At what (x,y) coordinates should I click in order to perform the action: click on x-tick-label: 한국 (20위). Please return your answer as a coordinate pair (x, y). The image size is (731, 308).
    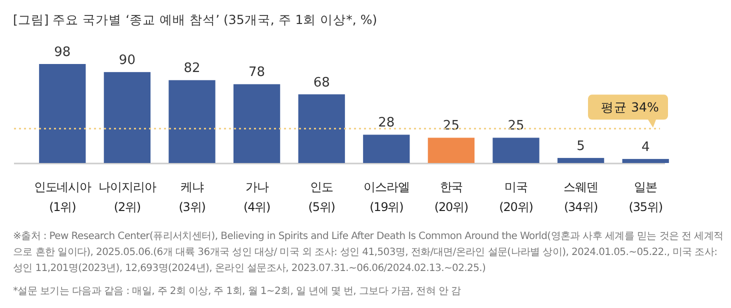
    Looking at the image, I should click on (451, 197).